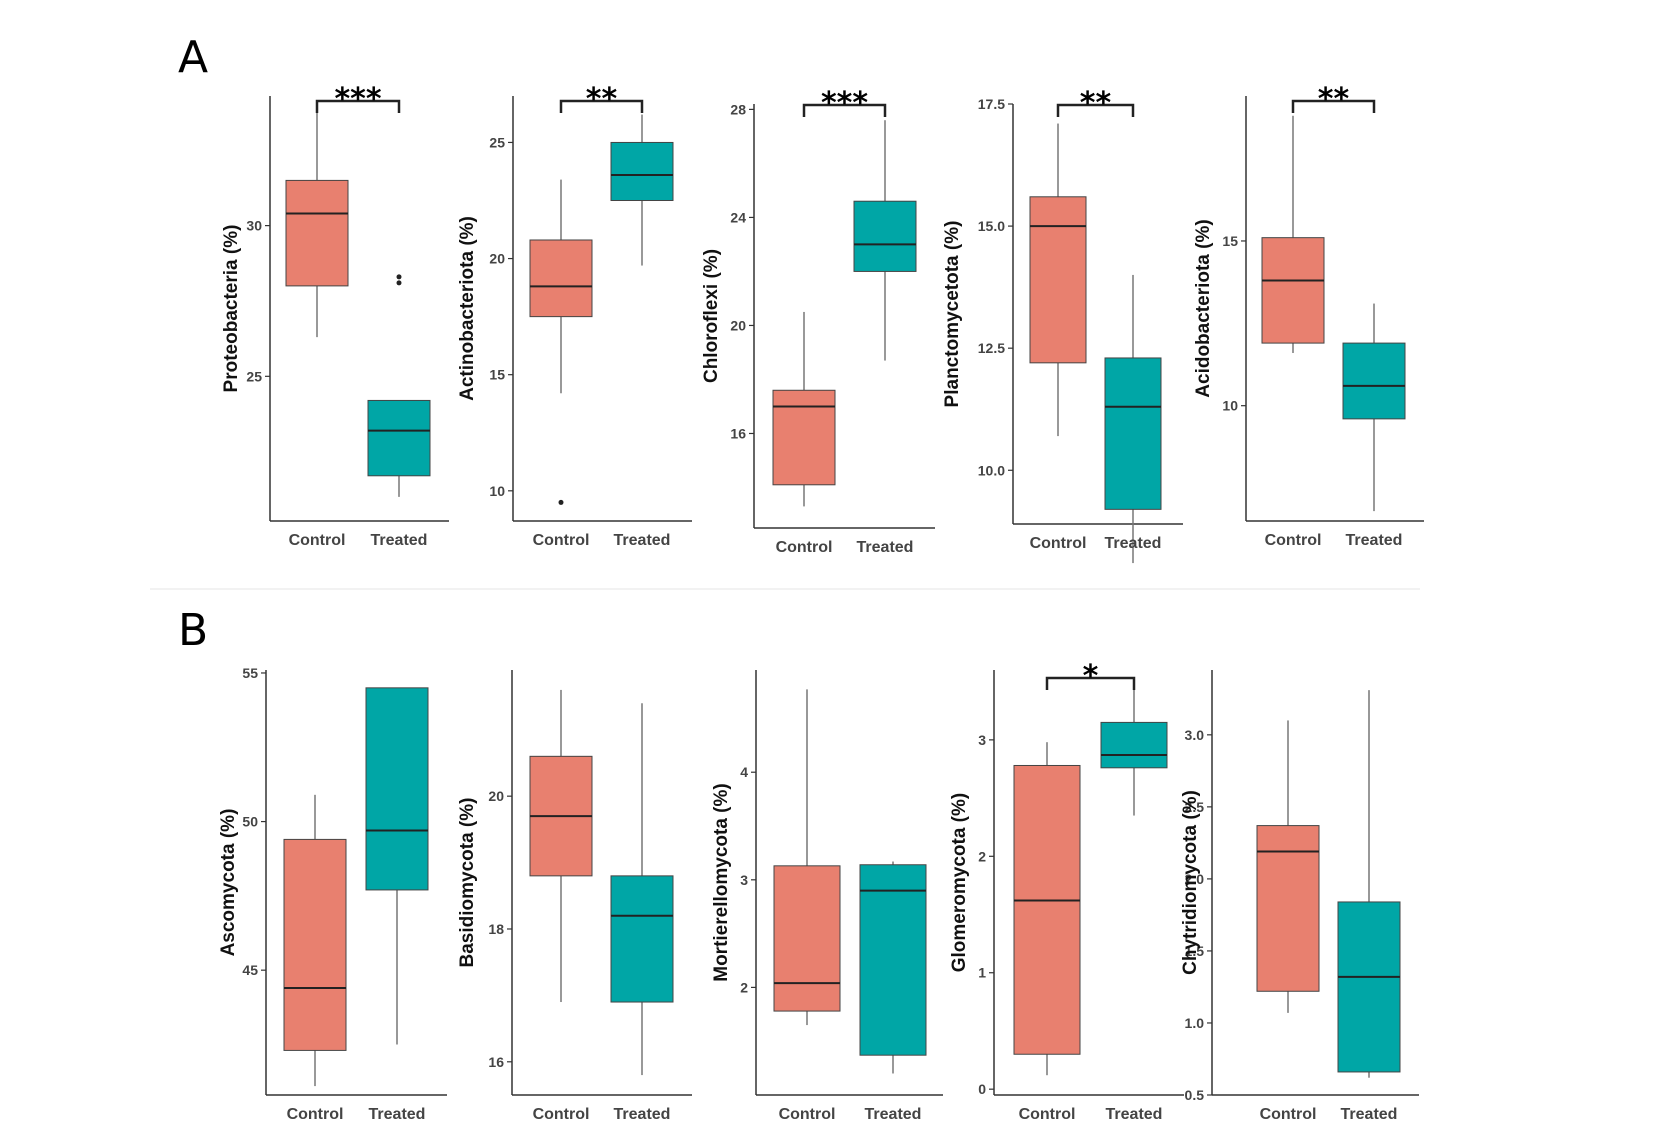 Image resolution: width=1656 pixels, height=1136 pixels. I want to click on y-tick-label: 1.0, so click(1195, 1023).